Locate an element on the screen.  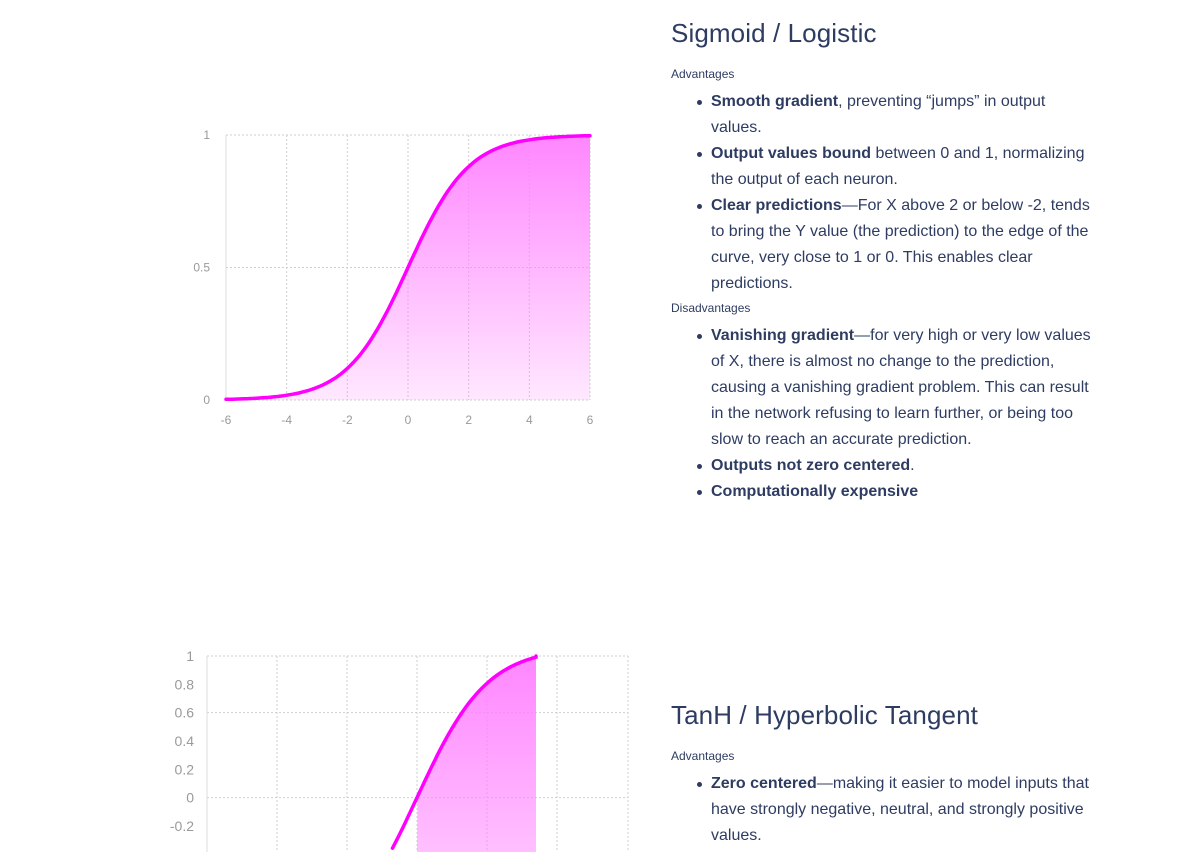
x-tick-label: 4 is located at coordinates (529, 420).